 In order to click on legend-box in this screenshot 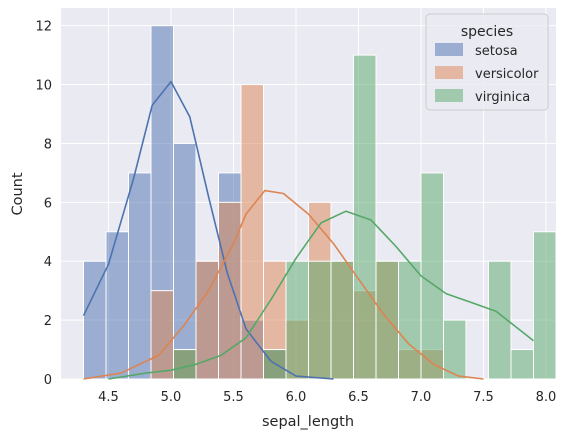, I will do `click(487, 62)`.